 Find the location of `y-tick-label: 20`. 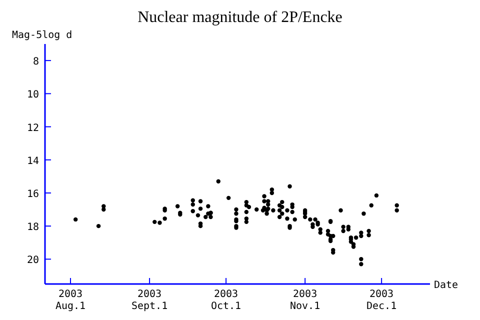

y-tick-label: 20 is located at coordinates (32, 260).